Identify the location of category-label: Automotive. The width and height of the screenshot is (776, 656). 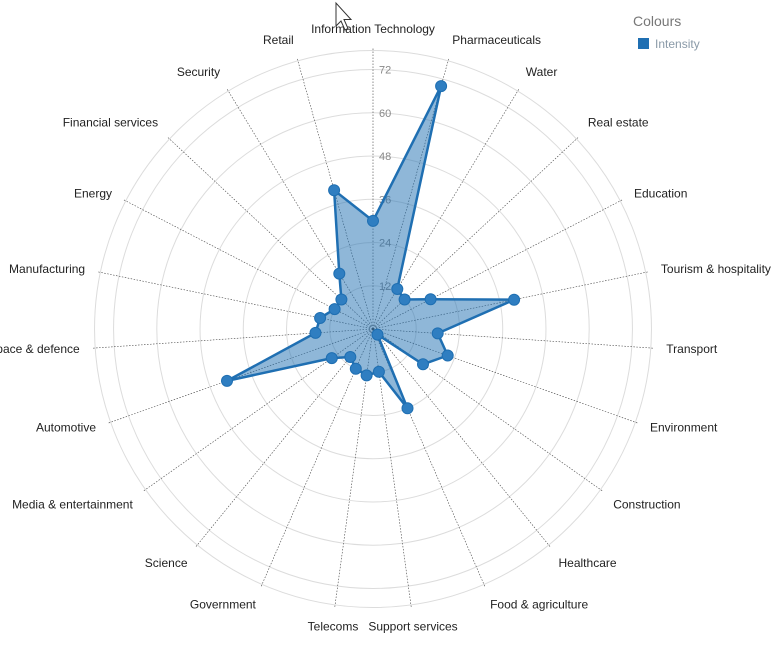
(66, 428).